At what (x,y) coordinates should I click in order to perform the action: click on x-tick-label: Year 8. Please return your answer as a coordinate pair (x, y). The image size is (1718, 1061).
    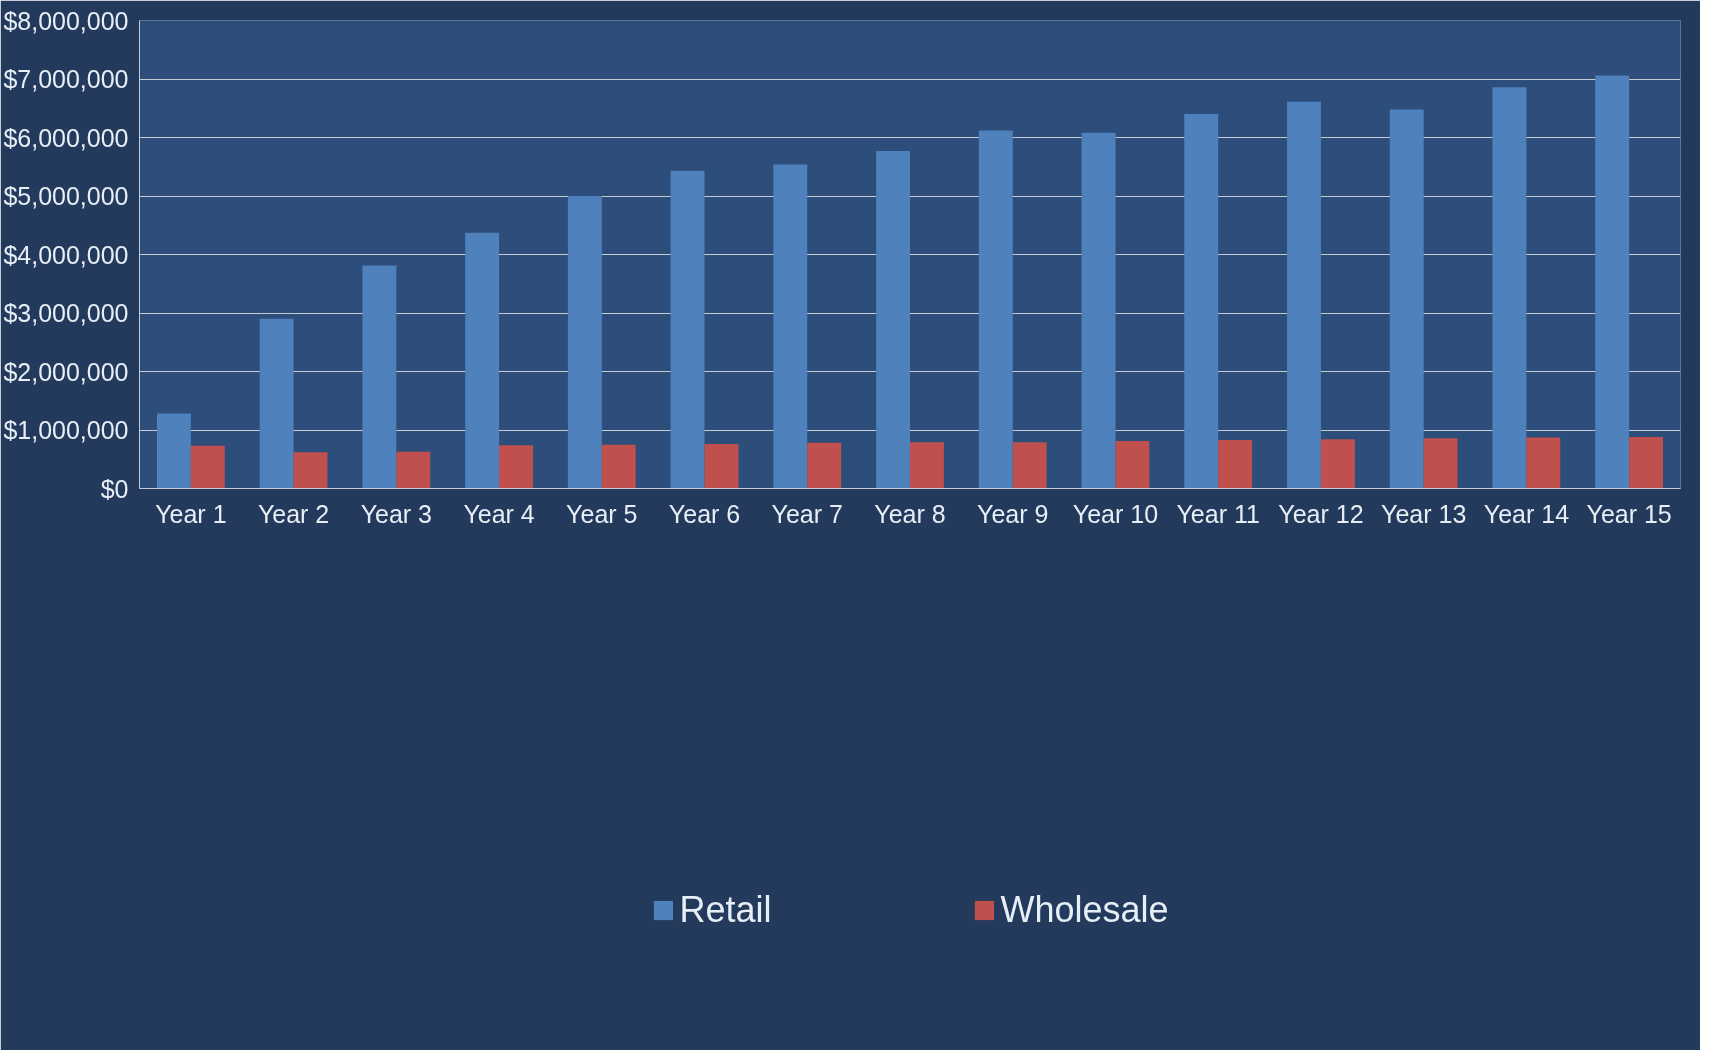
    Looking at the image, I should click on (910, 513).